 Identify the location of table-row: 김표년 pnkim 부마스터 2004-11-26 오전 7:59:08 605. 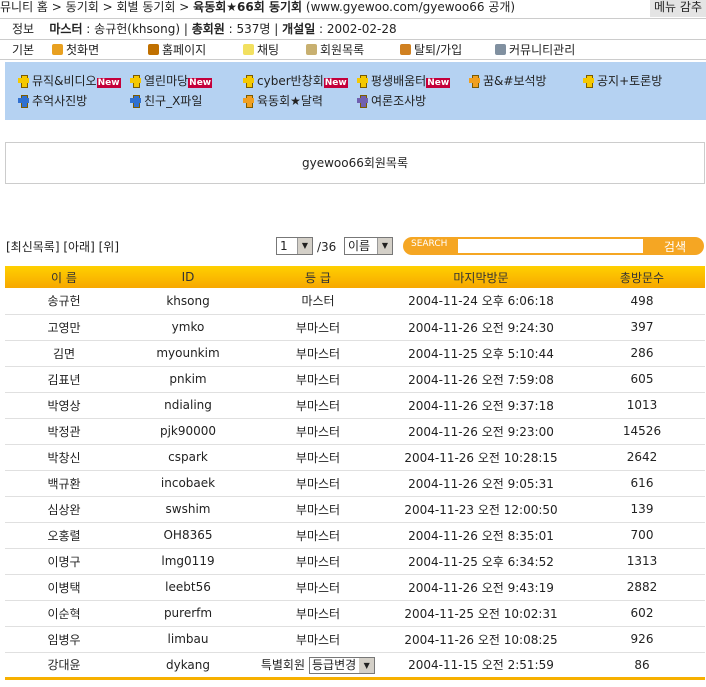
(355, 379).